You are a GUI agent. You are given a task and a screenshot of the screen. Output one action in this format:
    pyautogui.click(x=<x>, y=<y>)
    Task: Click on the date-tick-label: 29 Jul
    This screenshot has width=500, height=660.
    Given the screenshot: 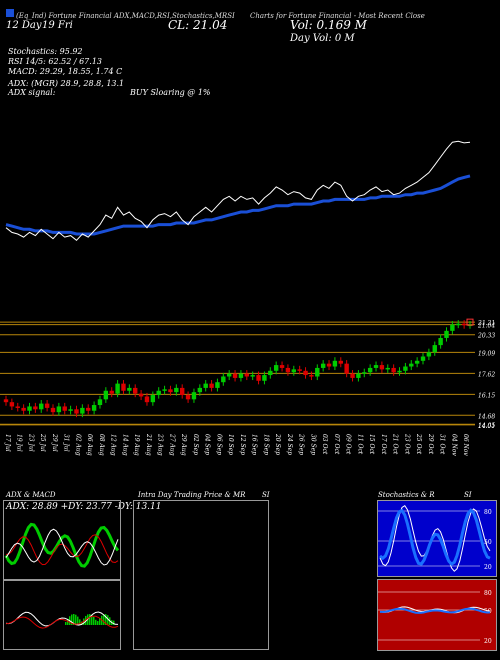 What is the action you would take?
    pyautogui.click(x=54, y=442)
    